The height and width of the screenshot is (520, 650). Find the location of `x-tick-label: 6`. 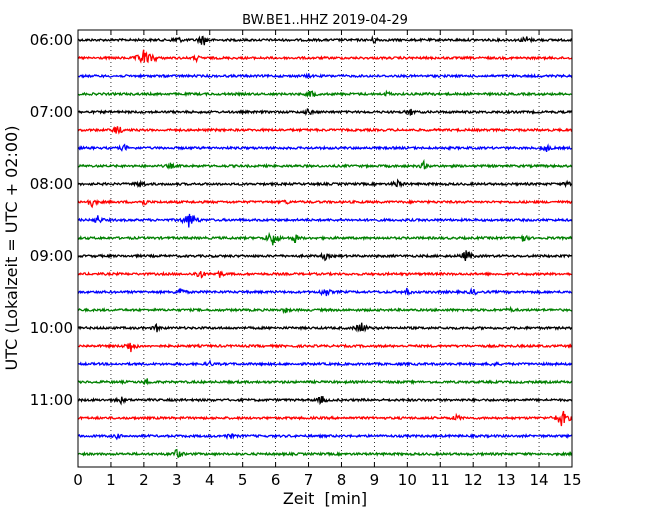

x-tick-label: 6 is located at coordinates (276, 480).